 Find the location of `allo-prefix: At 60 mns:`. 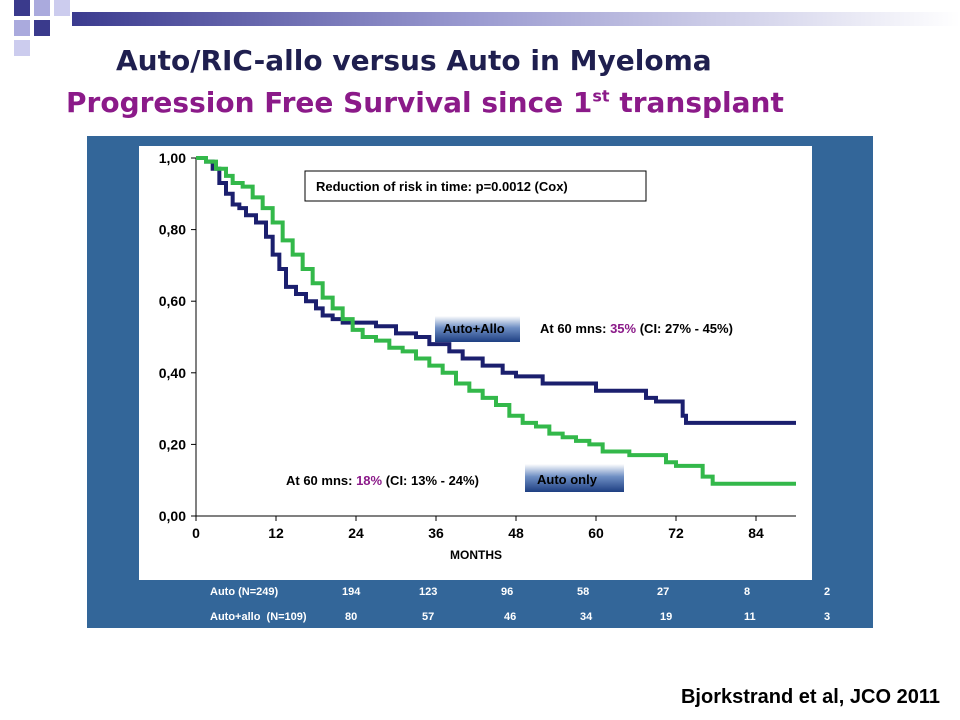

allo-prefix: At 60 mns: is located at coordinates (575, 328).